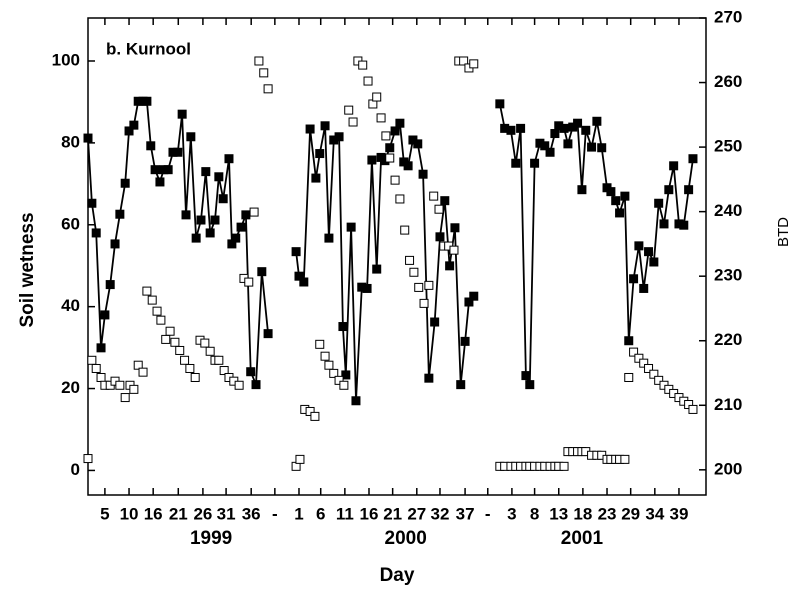  I want to click on x-tick-label: 6, so click(320, 513).